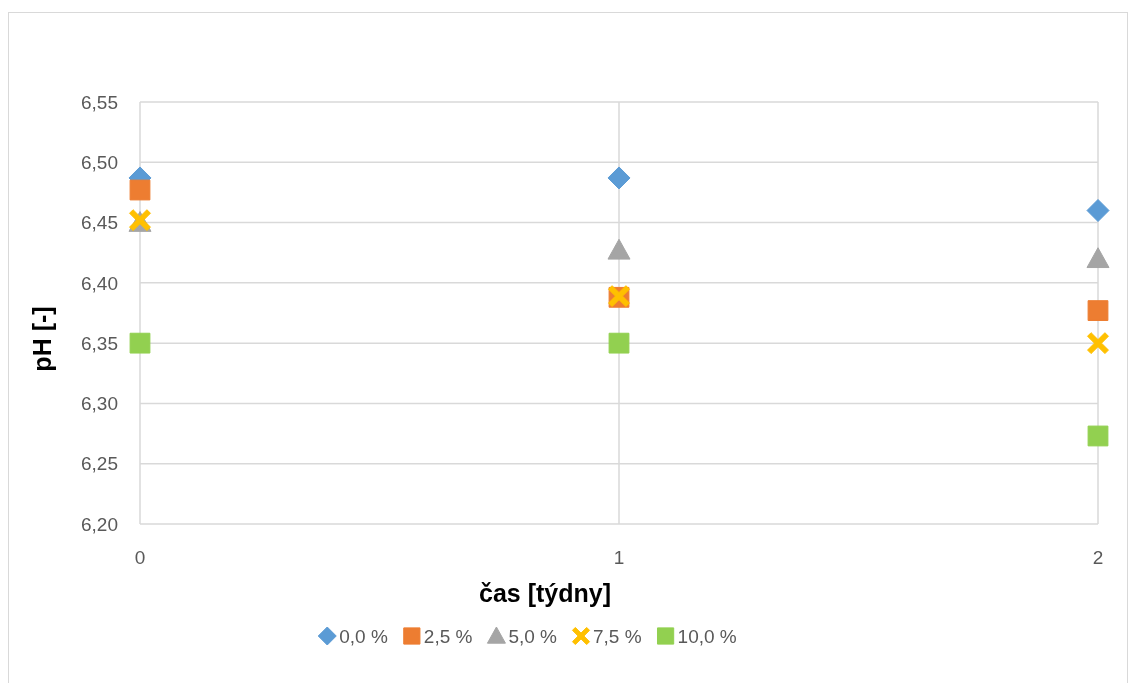 This screenshot has width=1131, height=683. Describe the element at coordinates (140, 557) in the screenshot. I see `x-tick-label: 0` at that location.